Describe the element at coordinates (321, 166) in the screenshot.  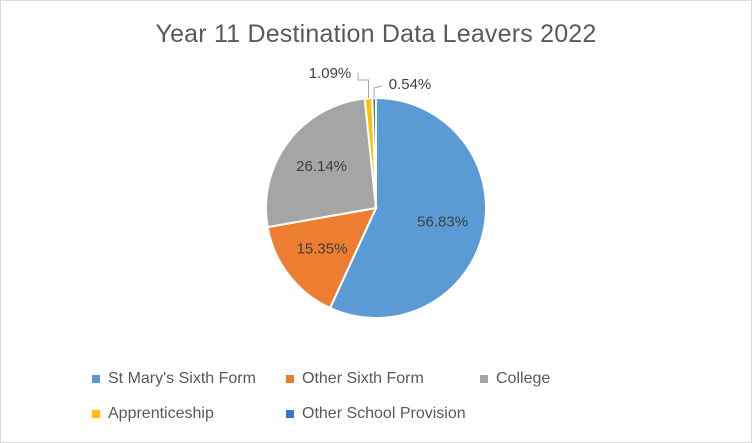
I see `data-label-college: 26.14%` at that location.